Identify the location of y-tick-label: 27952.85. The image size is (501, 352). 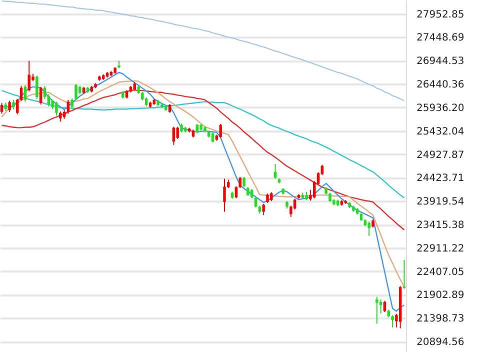
(440, 14).